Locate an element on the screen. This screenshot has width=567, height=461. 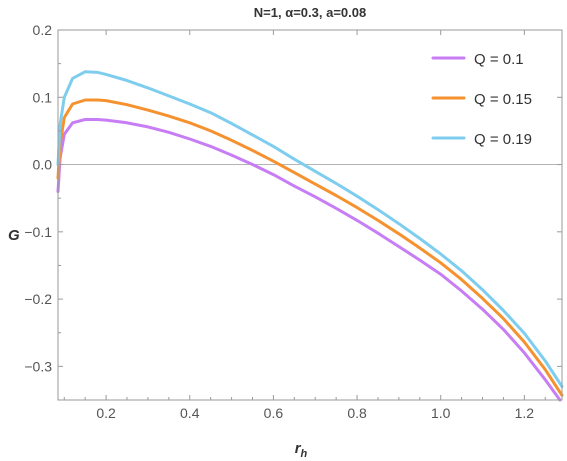
legend: Q = 0.1 Q = 0.15 Q = 0.19 is located at coordinates (481, 99).